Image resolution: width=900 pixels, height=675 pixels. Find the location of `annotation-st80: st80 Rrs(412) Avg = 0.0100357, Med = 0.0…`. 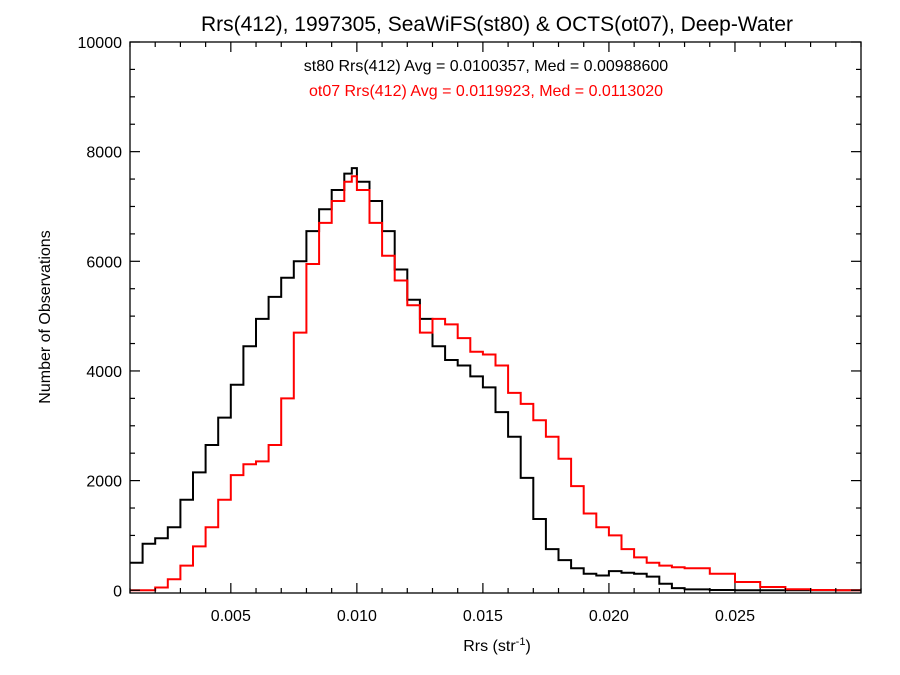

annotation-st80: st80 Rrs(412) Avg = 0.0100357, Med = 0.0… is located at coordinates (486, 66).